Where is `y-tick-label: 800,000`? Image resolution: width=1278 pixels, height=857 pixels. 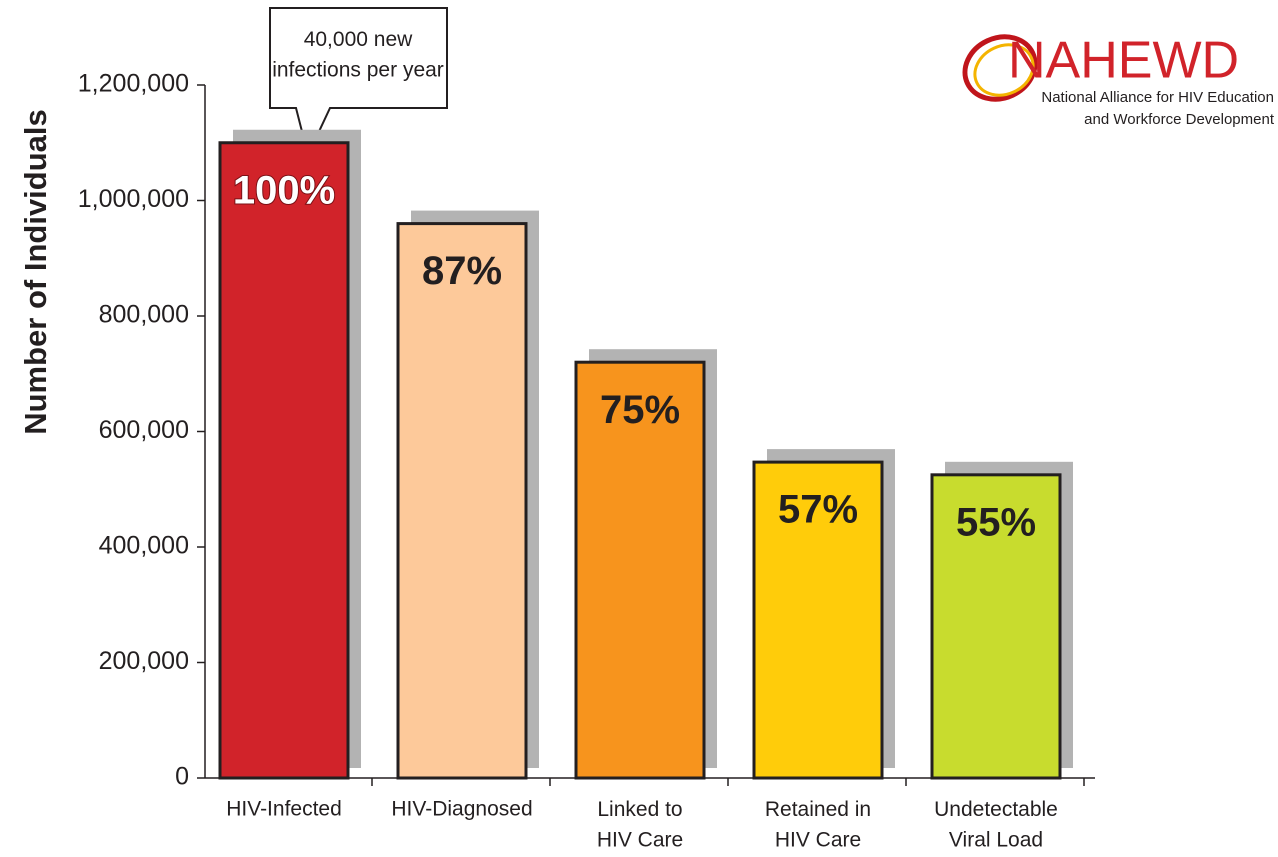 y-tick-label: 800,000 is located at coordinates (144, 315).